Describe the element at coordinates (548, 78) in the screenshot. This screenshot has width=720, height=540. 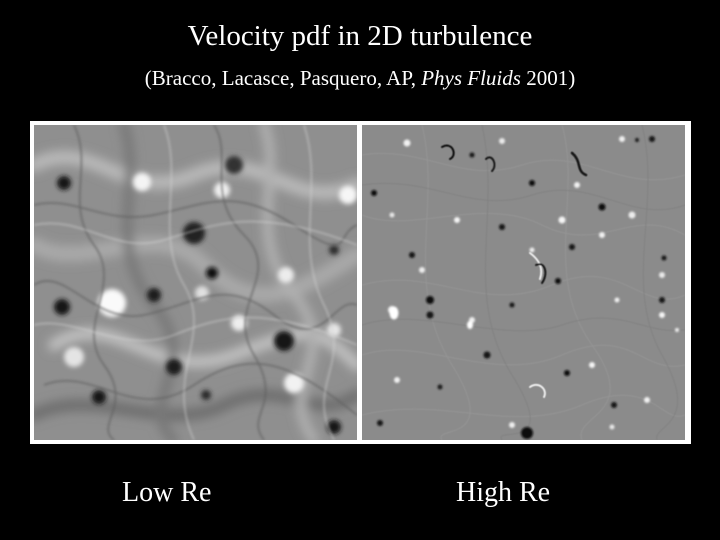
I see `citation-year: 2001)` at that location.